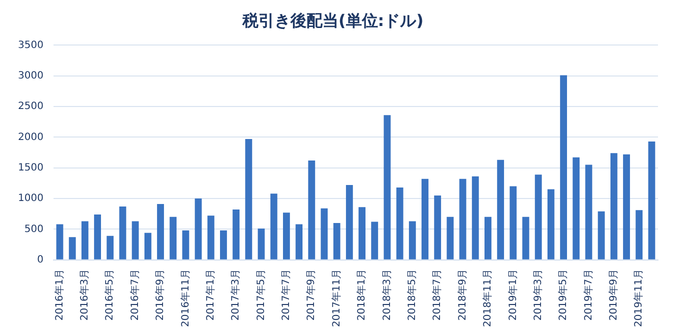 Image resolution: width=688 pixels, height=334 pixels. I want to click on y-tick-label: 2000, so click(31, 137).